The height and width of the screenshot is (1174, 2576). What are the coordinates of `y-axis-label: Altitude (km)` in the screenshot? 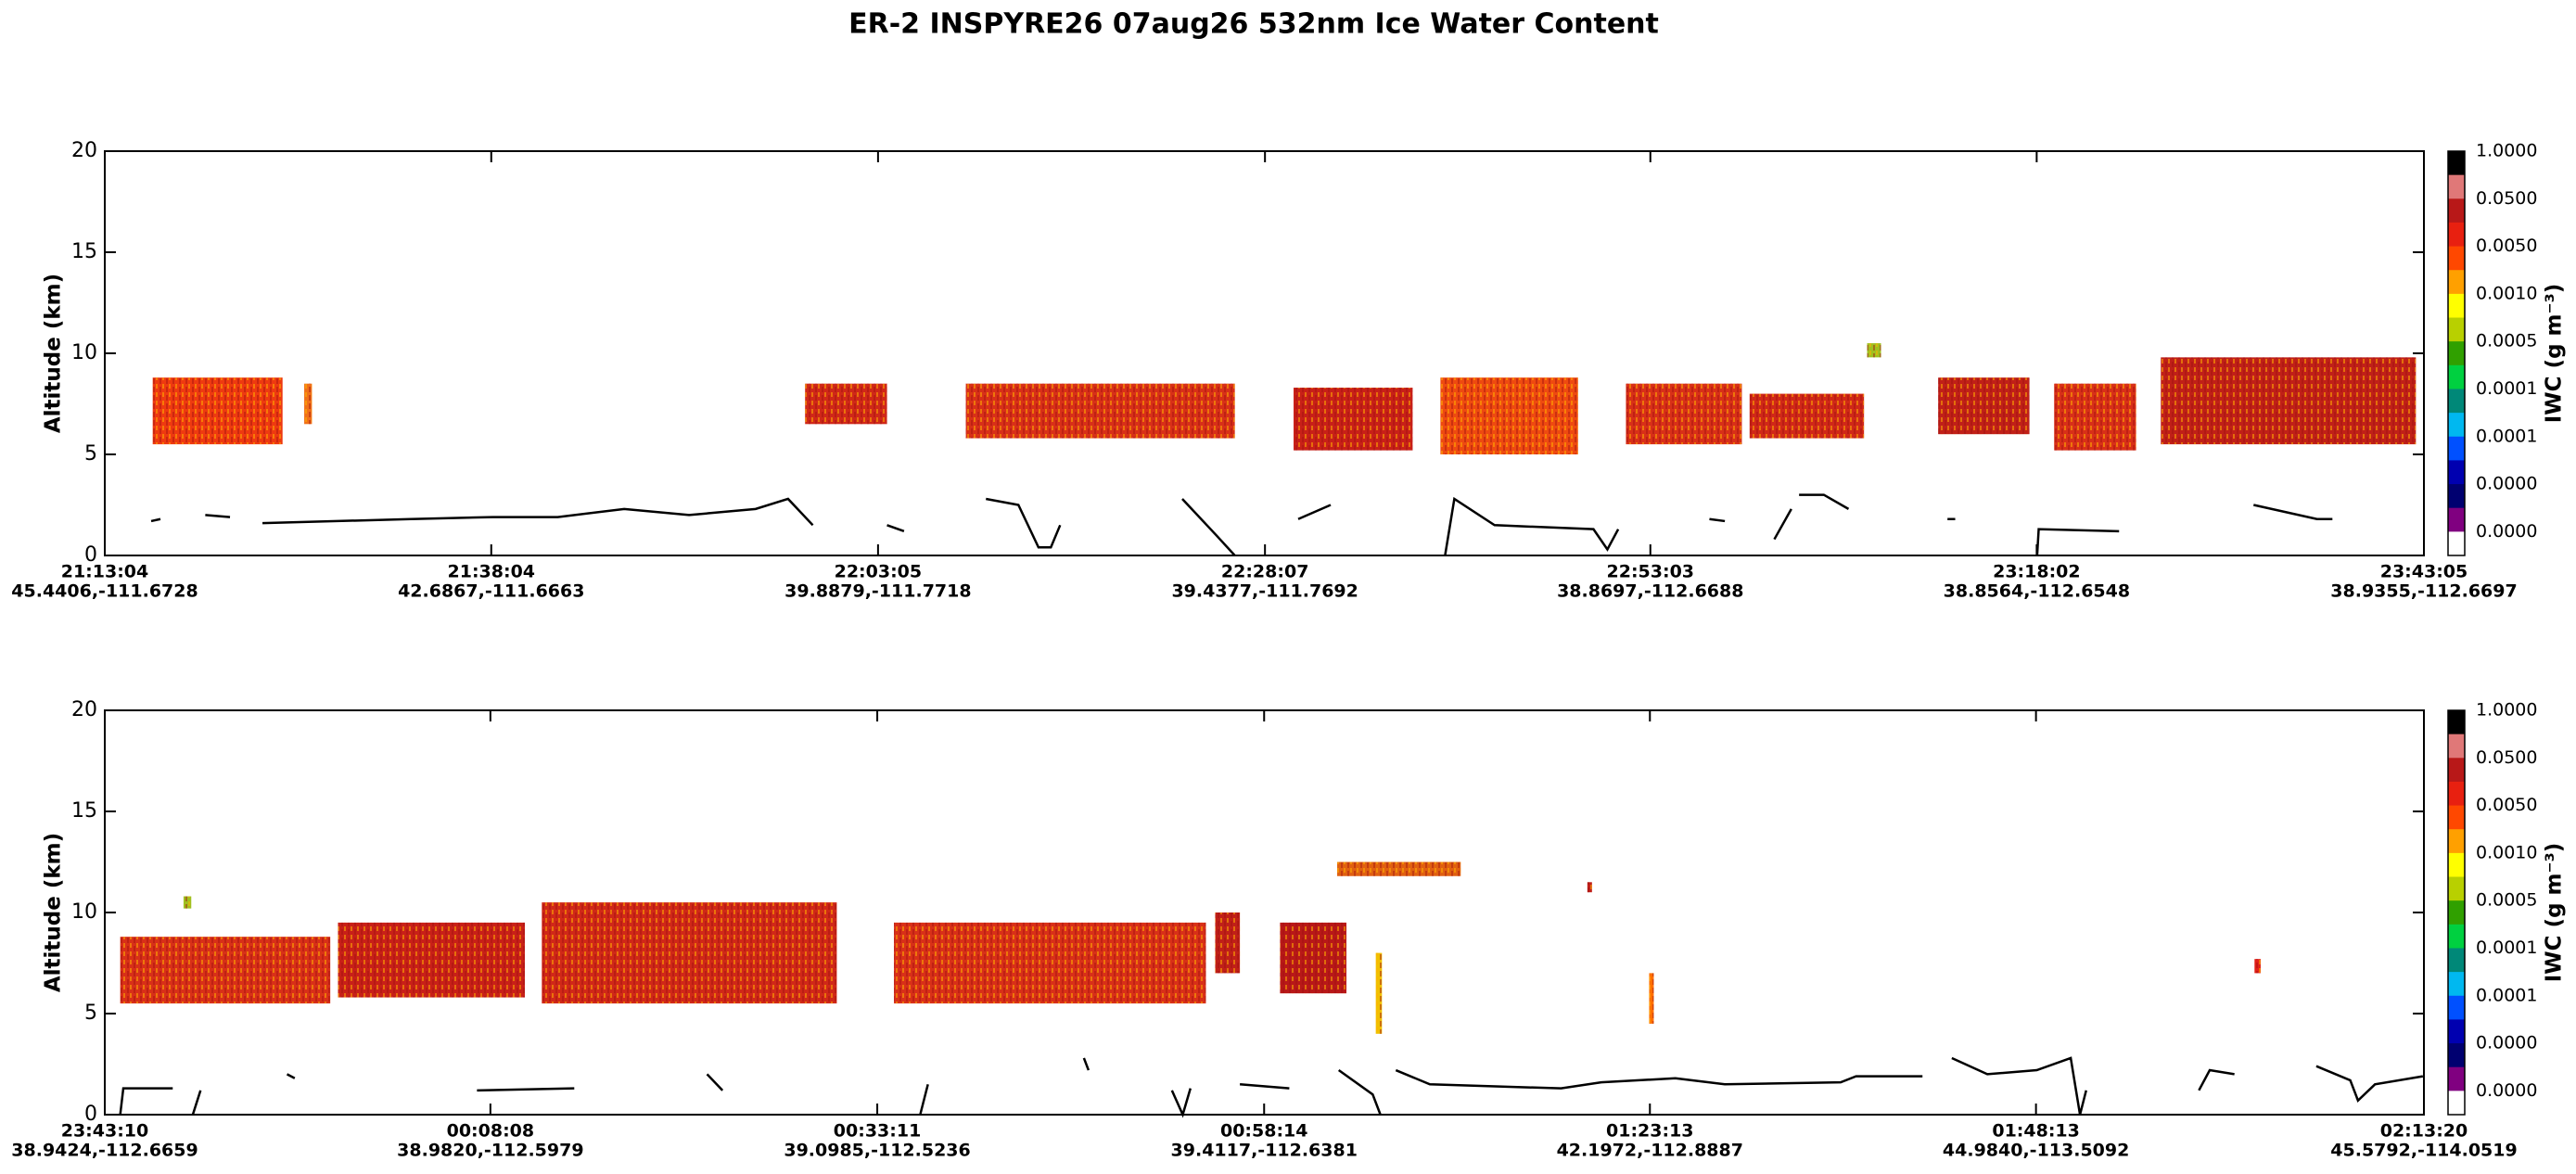 It's located at (54, 353).